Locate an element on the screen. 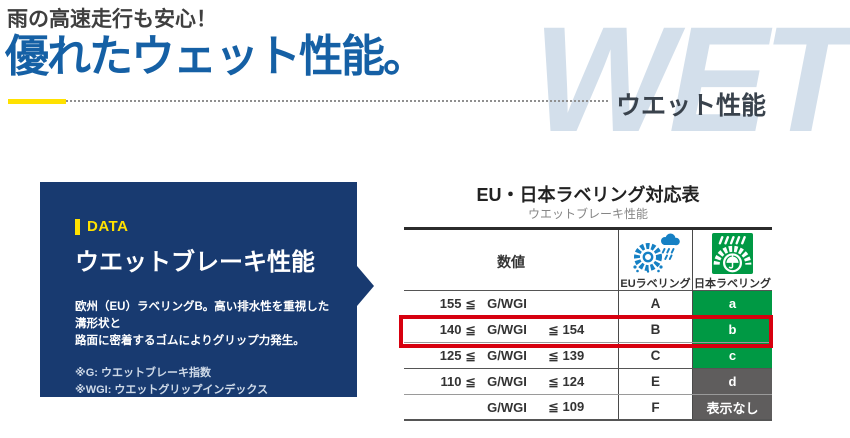 The image size is (850, 438). value-cell: 155 ≦ G/WGI is located at coordinates (511, 303).